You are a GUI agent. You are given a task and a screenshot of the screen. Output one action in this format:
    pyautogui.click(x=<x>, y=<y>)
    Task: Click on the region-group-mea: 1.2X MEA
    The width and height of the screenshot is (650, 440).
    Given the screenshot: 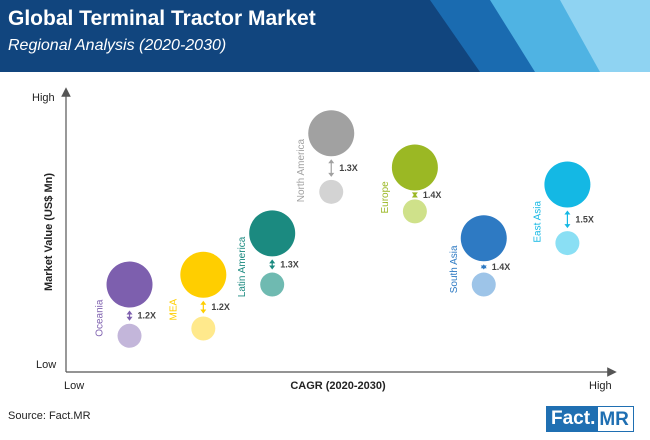 What is the action you would take?
    pyautogui.click(x=199, y=296)
    